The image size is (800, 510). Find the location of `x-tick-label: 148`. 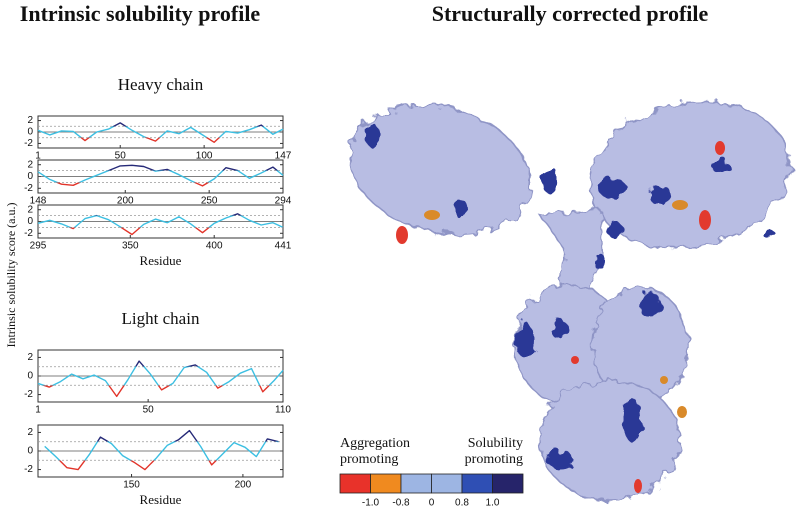

x-tick-label: 148 is located at coordinates (38, 201).